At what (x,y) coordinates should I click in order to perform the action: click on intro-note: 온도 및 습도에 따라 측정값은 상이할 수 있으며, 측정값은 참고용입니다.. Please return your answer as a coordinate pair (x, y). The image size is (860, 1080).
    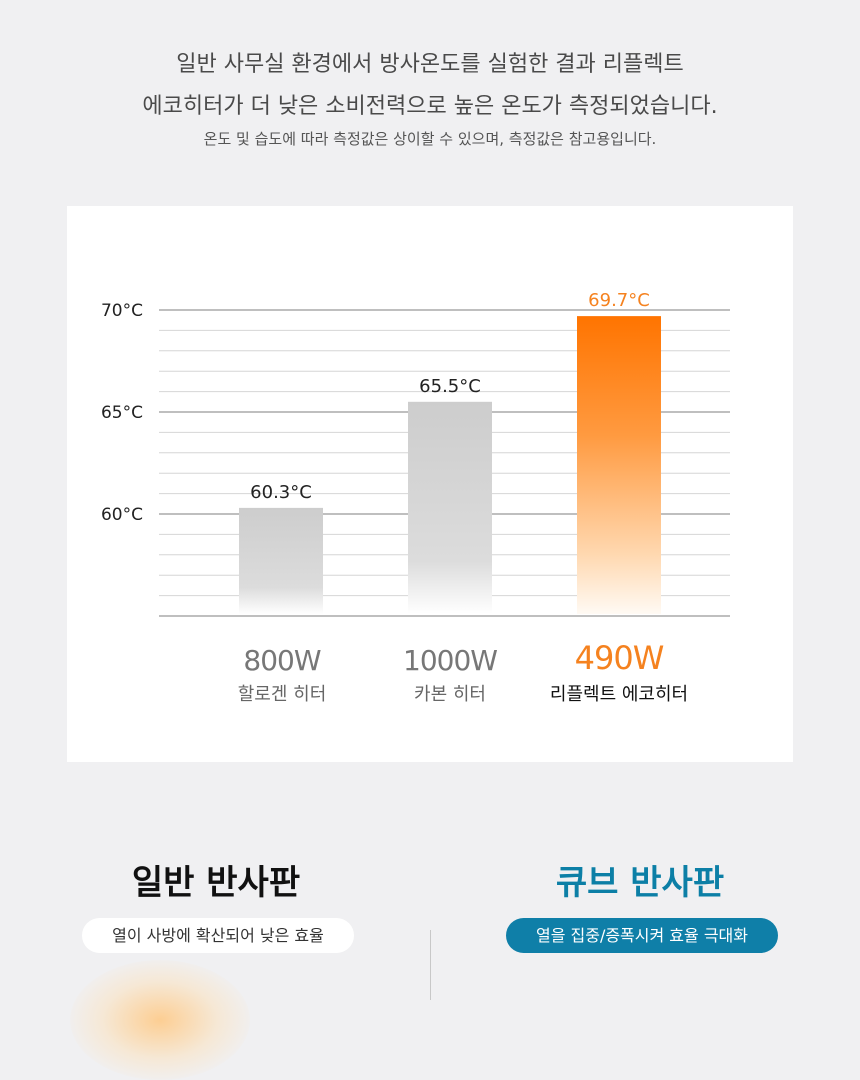
    Looking at the image, I should click on (430, 139).